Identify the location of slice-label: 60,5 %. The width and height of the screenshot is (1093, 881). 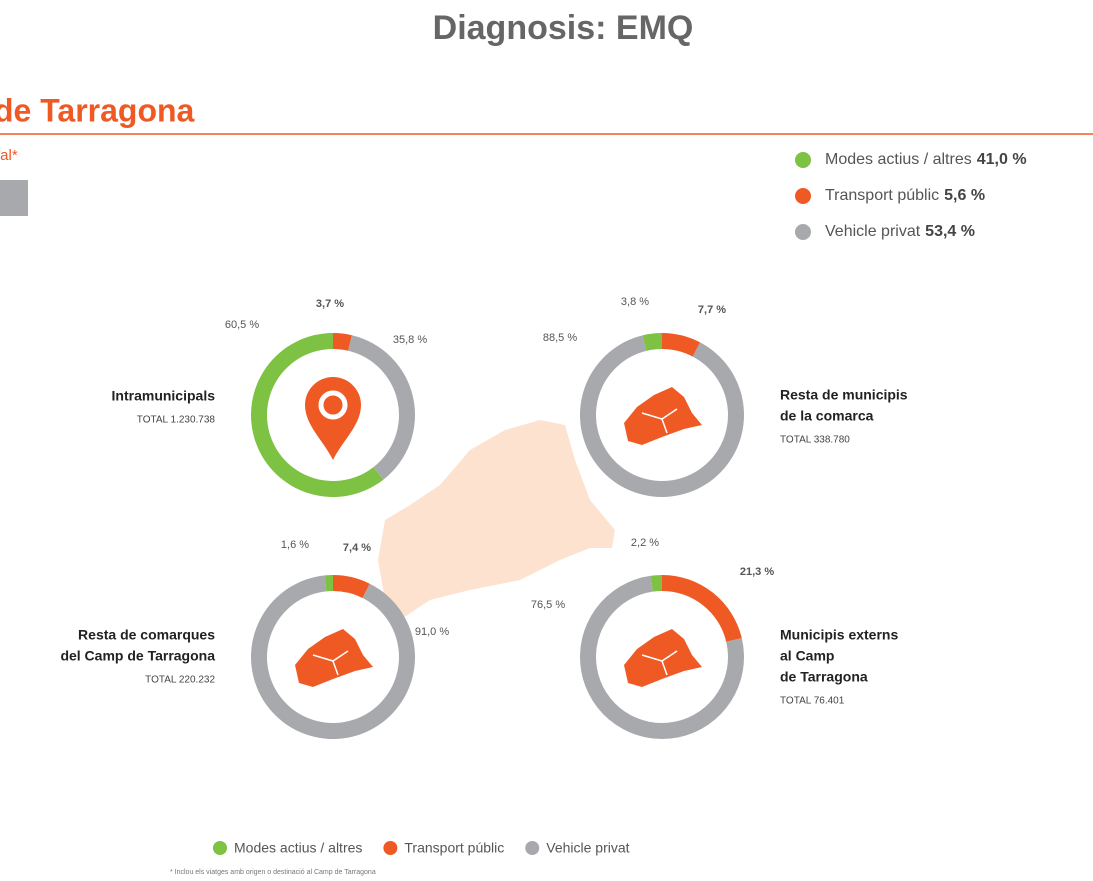
(242, 325).